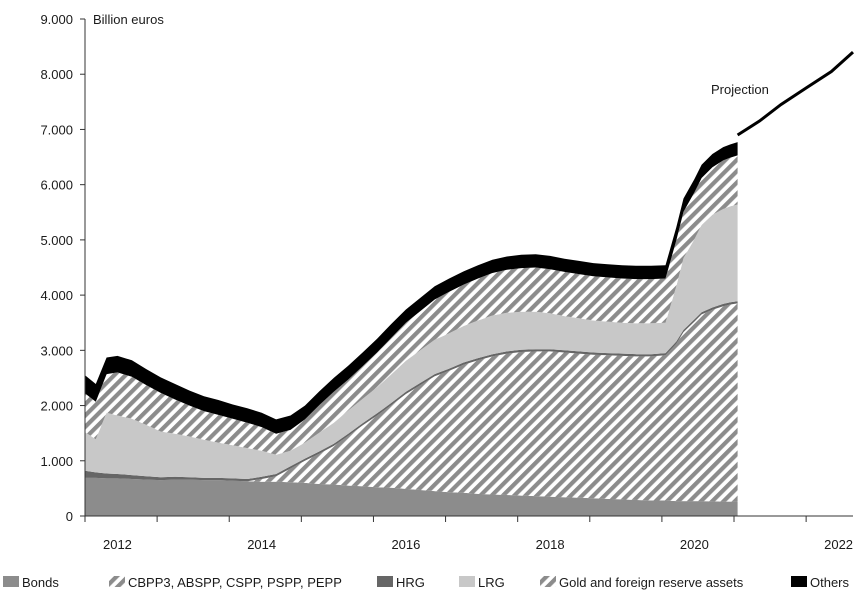 This screenshot has width=854, height=601. Describe the element at coordinates (830, 582) in the screenshot. I see `legend-label: Others` at that location.